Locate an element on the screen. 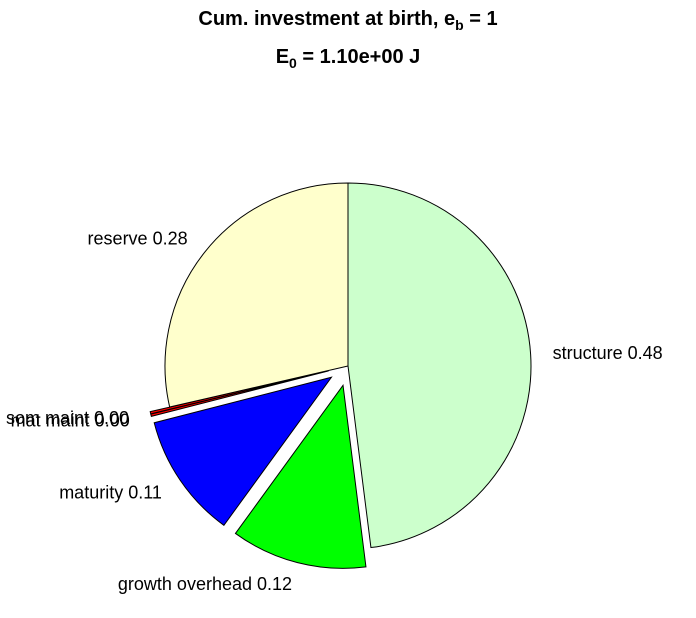 This screenshot has height=618, width=696. pie-label-2: maturity 0.11 is located at coordinates (110, 492).